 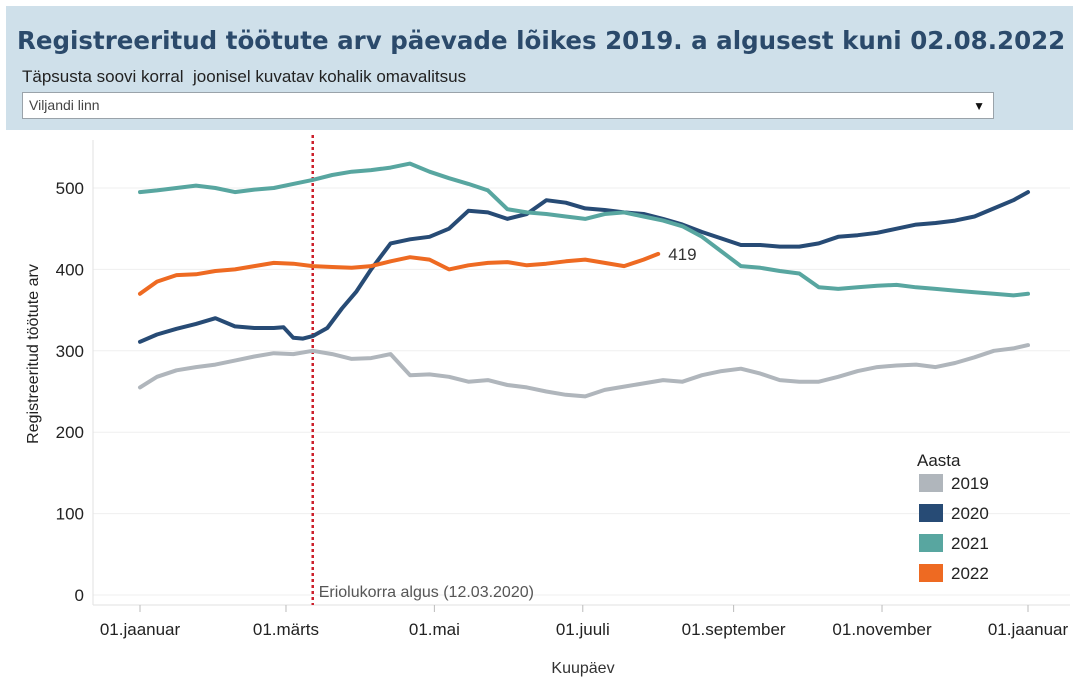 What do you see at coordinates (931, 483) in the screenshot?
I see `legend-swatch-2019` at bounding box center [931, 483].